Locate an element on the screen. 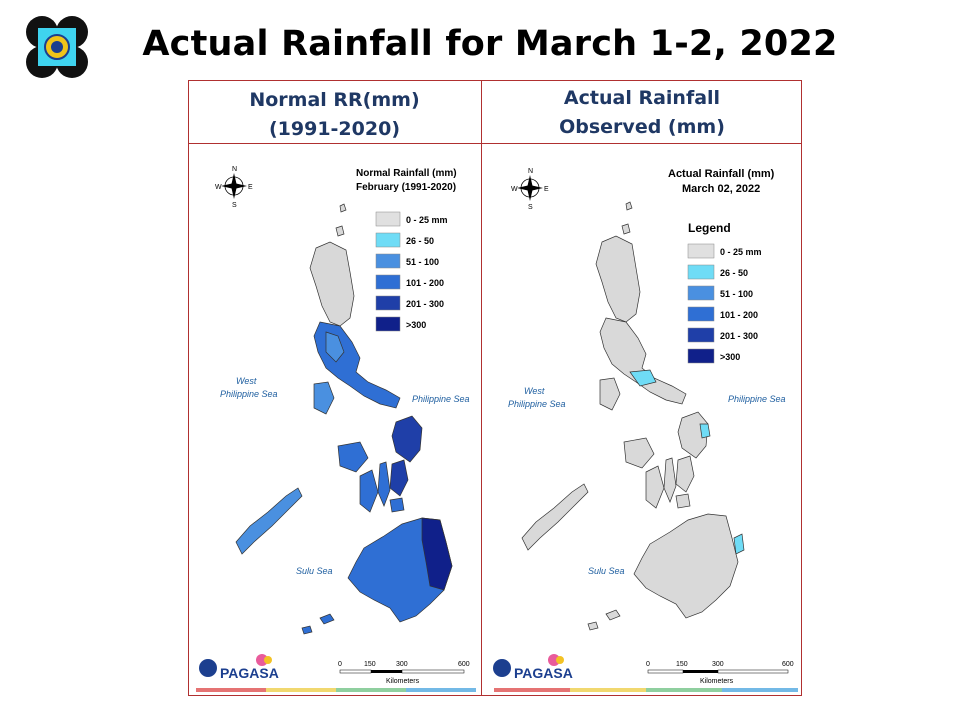  right-column-header: Actual Rainfall Observed (mm) is located at coordinates (642, 113).